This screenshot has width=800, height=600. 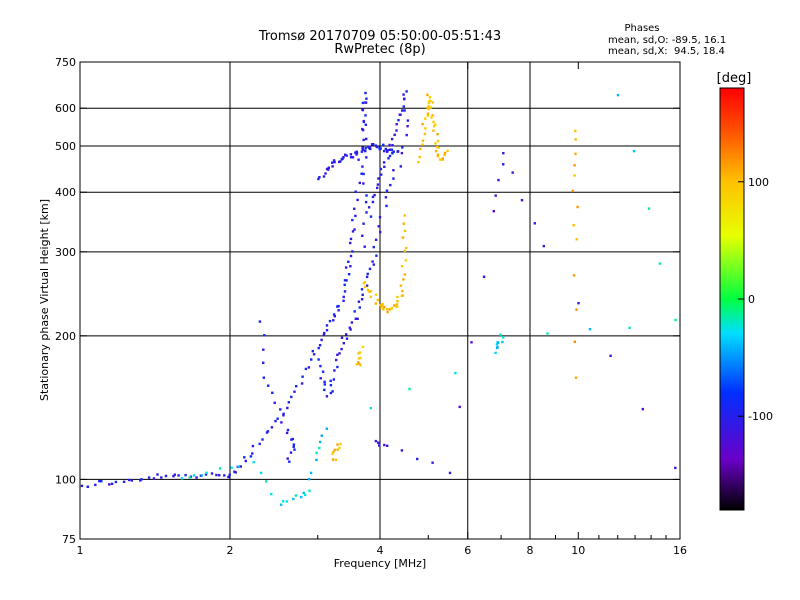 What do you see at coordinates (379, 36) in the screenshot?
I see `chart-title: Tromsø 20170709 05:50:00-05:51:43` at bounding box center [379, 36].